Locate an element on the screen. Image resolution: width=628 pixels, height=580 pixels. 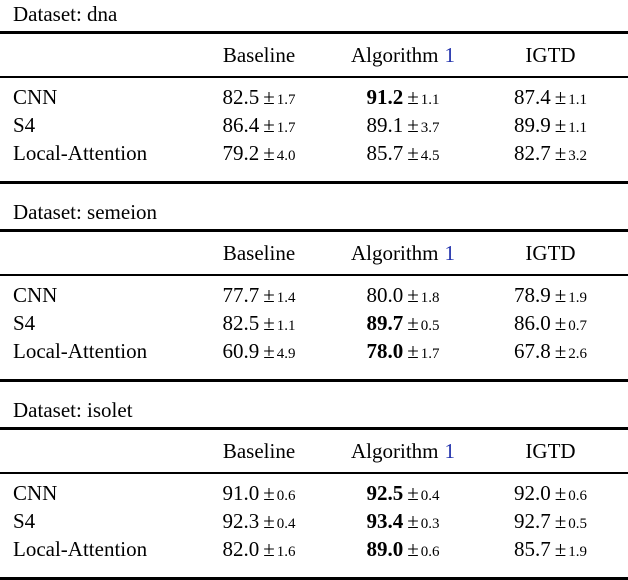
metric-cell: 91.0 ±0.6 is located at coordinates (259, 491).